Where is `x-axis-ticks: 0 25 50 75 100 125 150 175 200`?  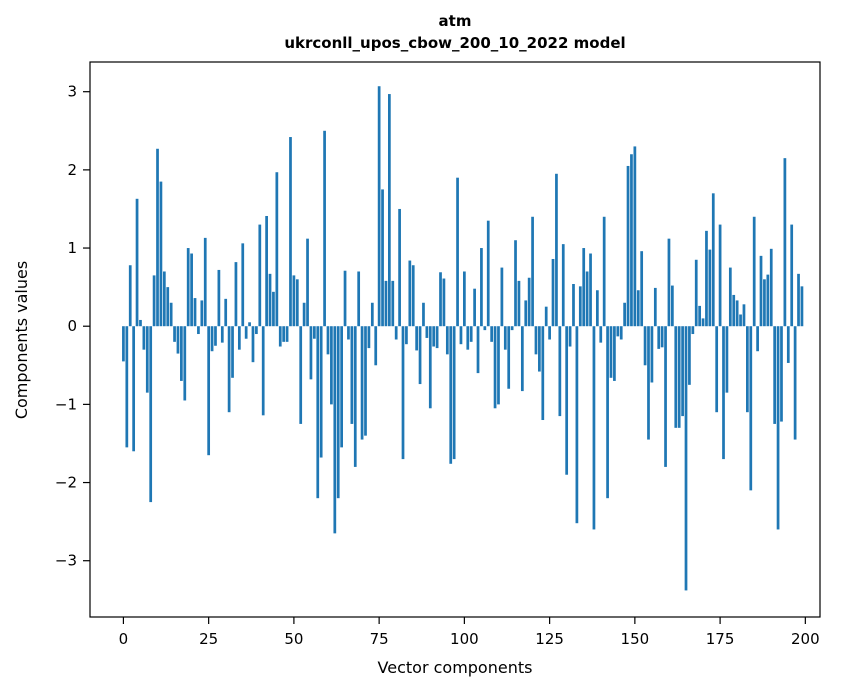 x-axis-ticks: 0 25 50 75 100 125 150 175 200 is located at coordinates (469, 632).